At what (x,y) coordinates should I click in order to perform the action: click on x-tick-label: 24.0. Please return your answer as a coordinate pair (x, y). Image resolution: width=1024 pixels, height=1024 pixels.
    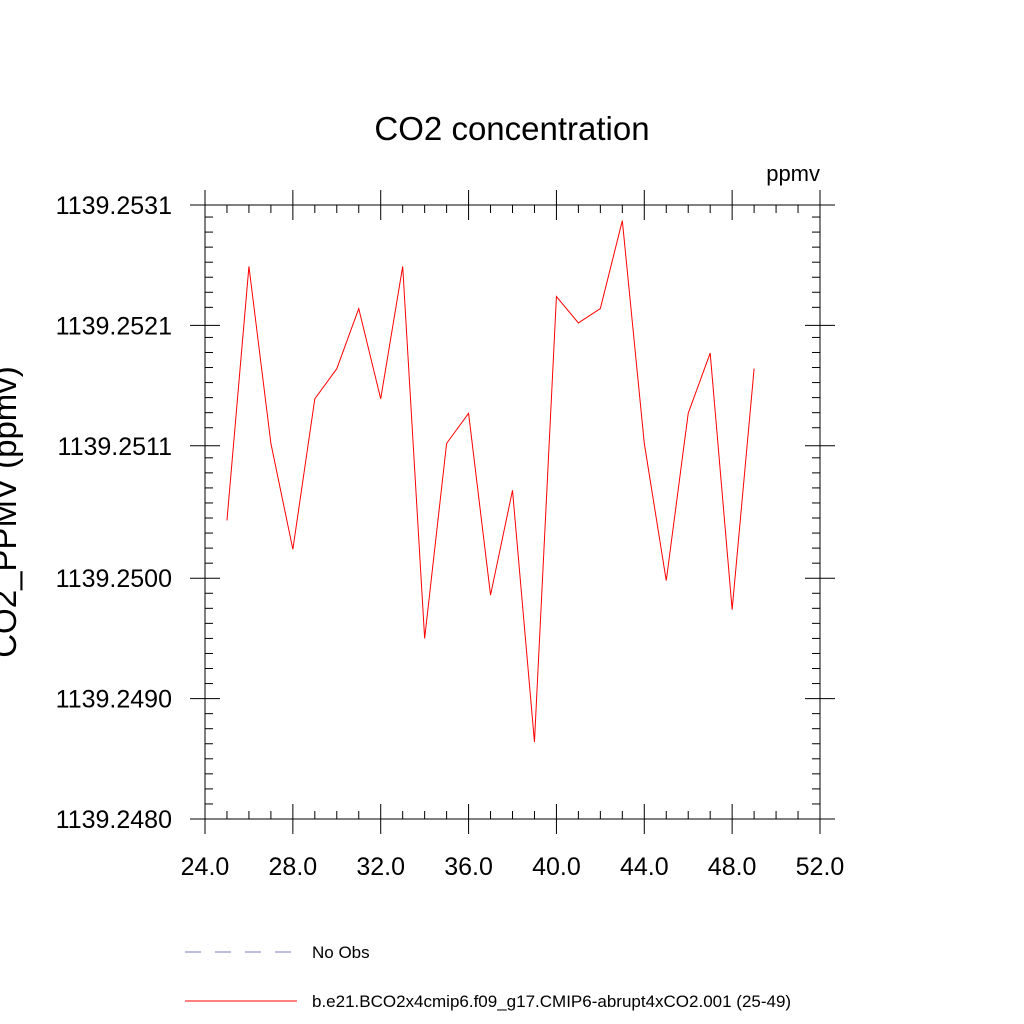
    Looking at the image, I should click on (205, 867).